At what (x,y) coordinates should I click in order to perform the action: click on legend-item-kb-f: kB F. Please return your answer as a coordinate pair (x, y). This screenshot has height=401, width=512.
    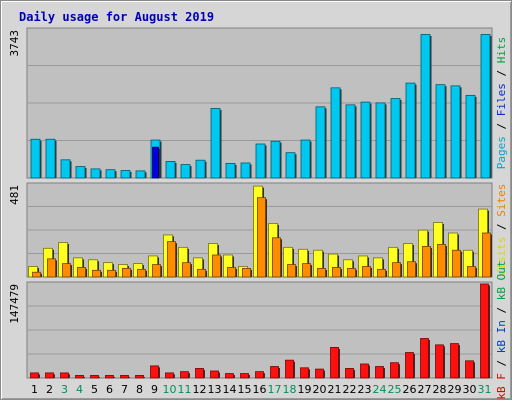
    Looking at the image, I should click on (501, 386).